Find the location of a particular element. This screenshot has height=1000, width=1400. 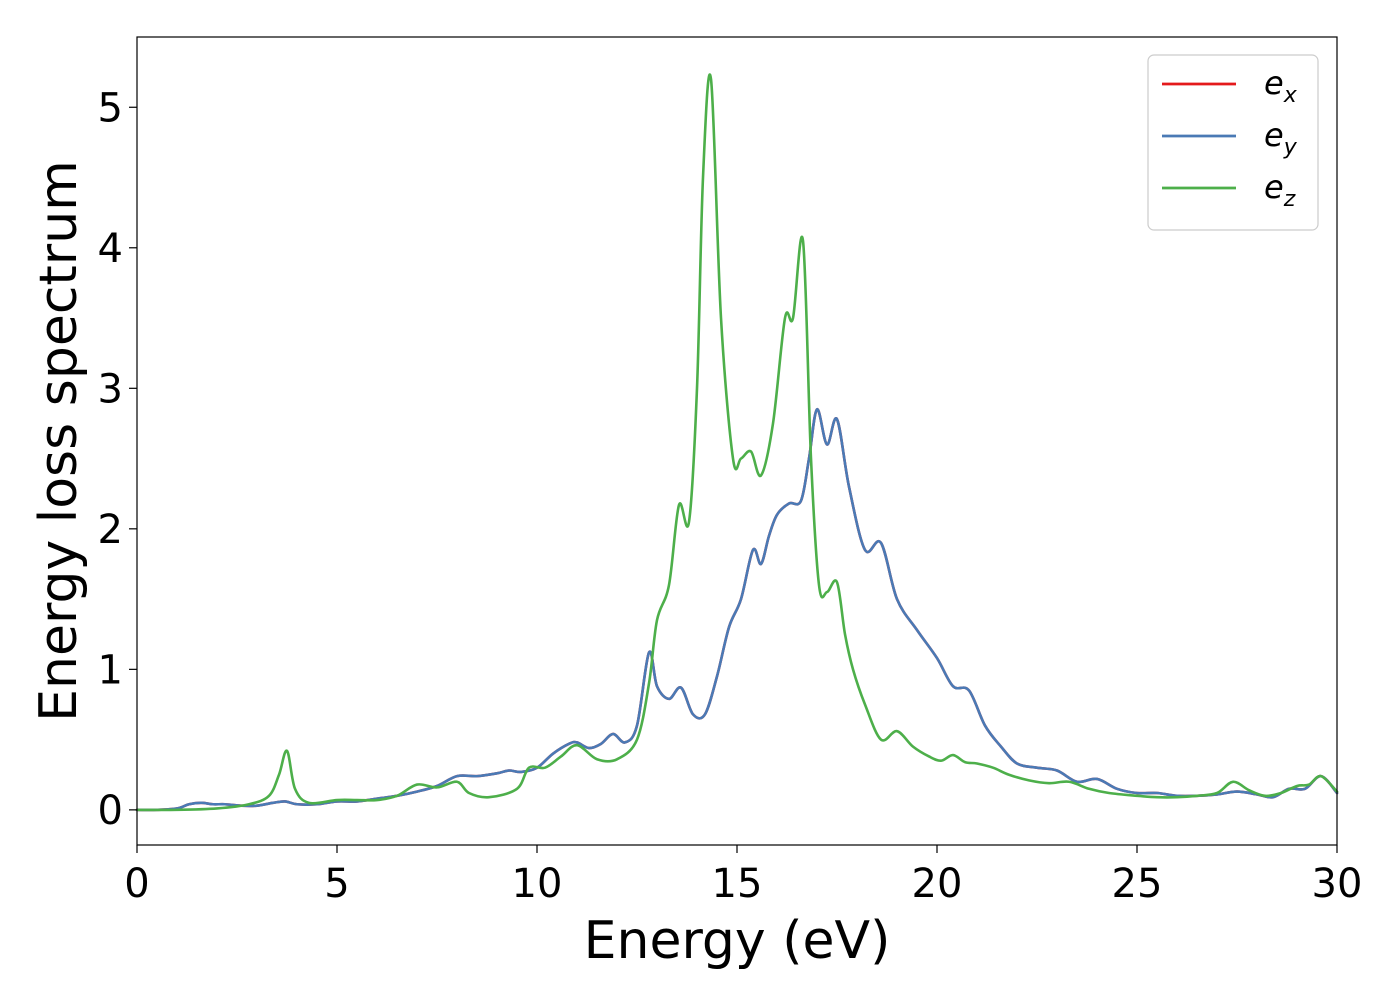

x-tick-label: 30 is located at coordinates (1337, 884).